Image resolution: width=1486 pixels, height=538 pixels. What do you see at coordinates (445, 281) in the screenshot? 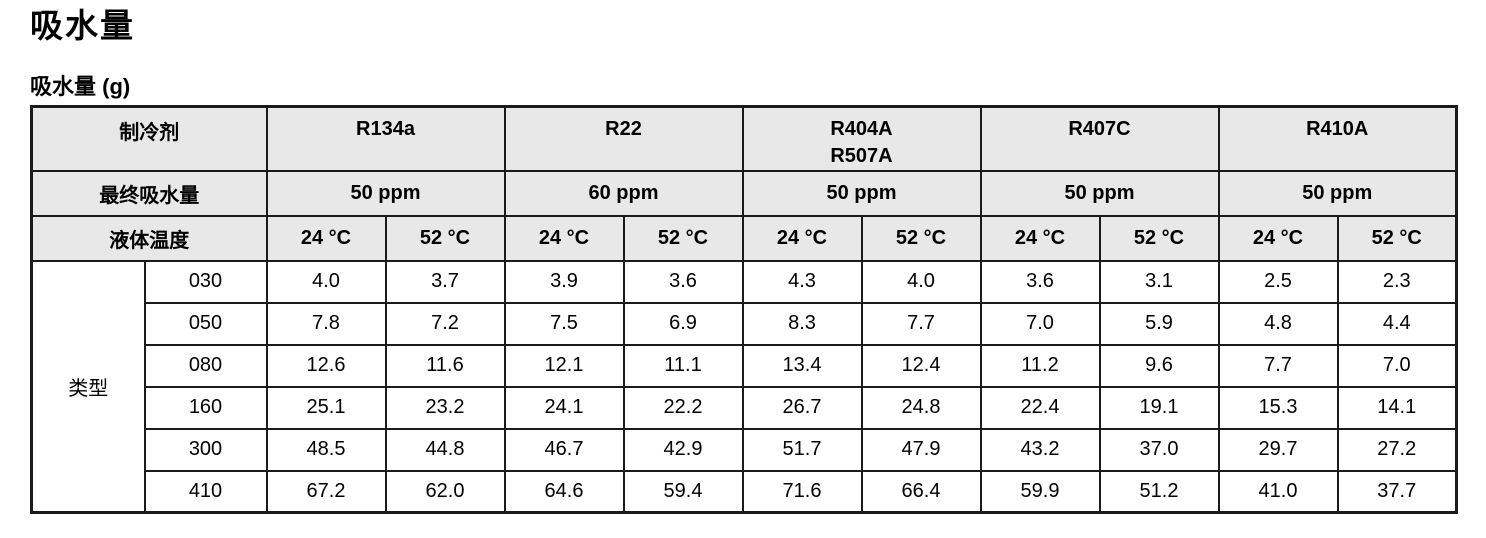
I see `value-cell: 3.7` at bounding box center [445, 281].